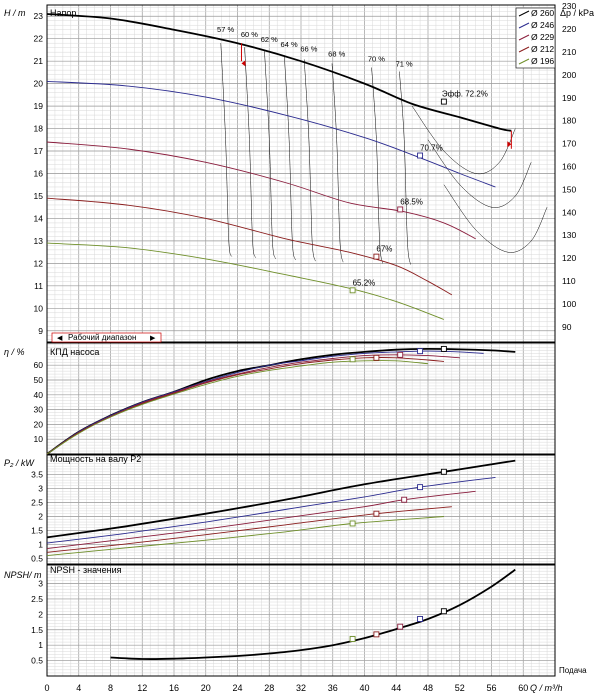 The height and width of the screenshot is (699, 602). Describe the element at coordinates (37, 599) in the screenshot. I see `npsh-y-tick-label: 2.5` at that location.